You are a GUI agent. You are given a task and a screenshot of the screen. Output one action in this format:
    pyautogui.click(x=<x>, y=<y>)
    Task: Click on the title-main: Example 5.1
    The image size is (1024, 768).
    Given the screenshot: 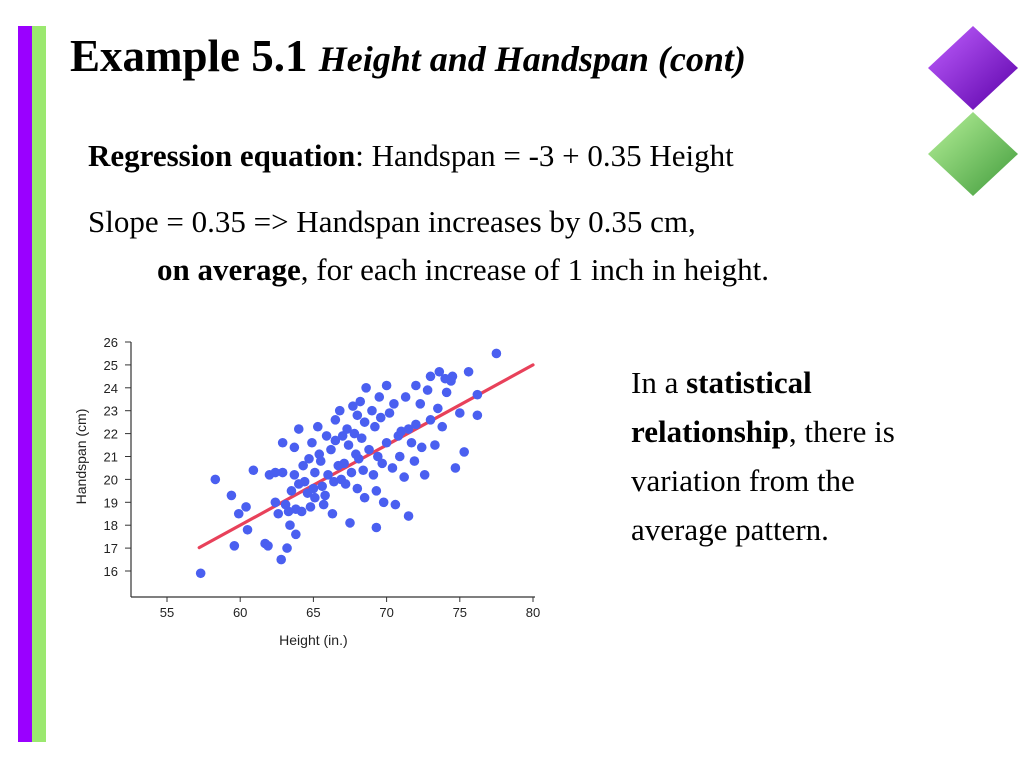 What is the action you would take?
    pyautogui.click(x=189, y=56)
    